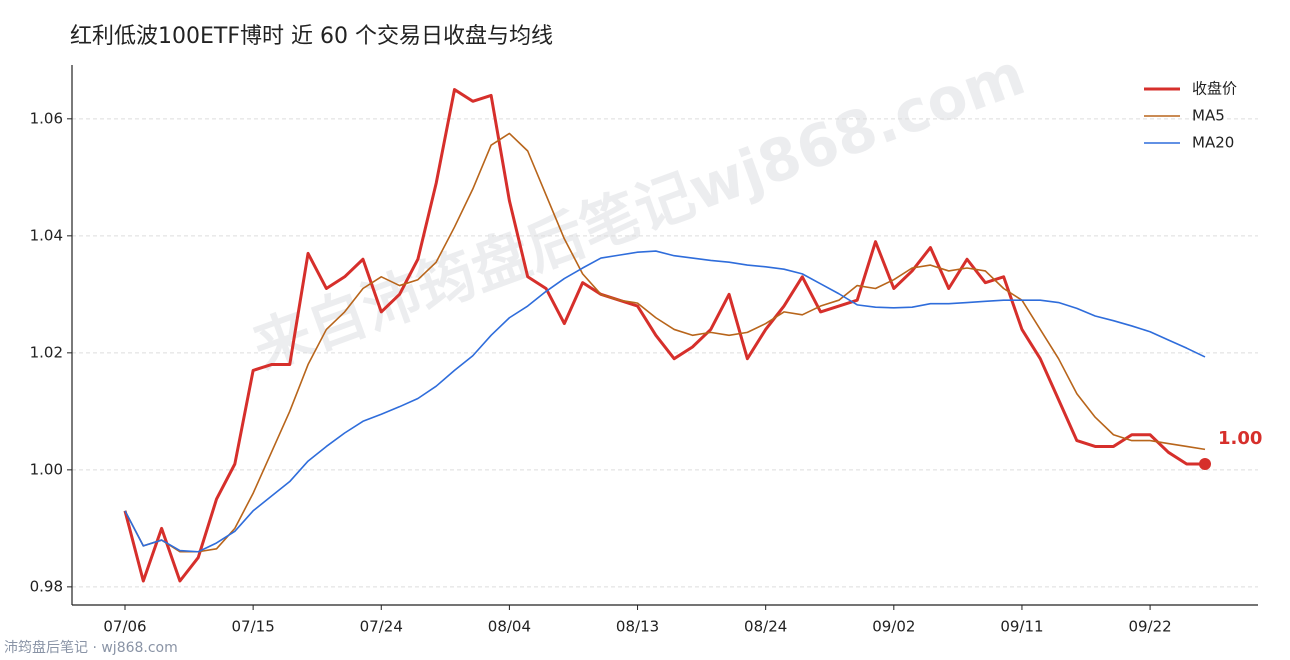  I want to click on x-tick-label: 07/06, so click(124, 627).